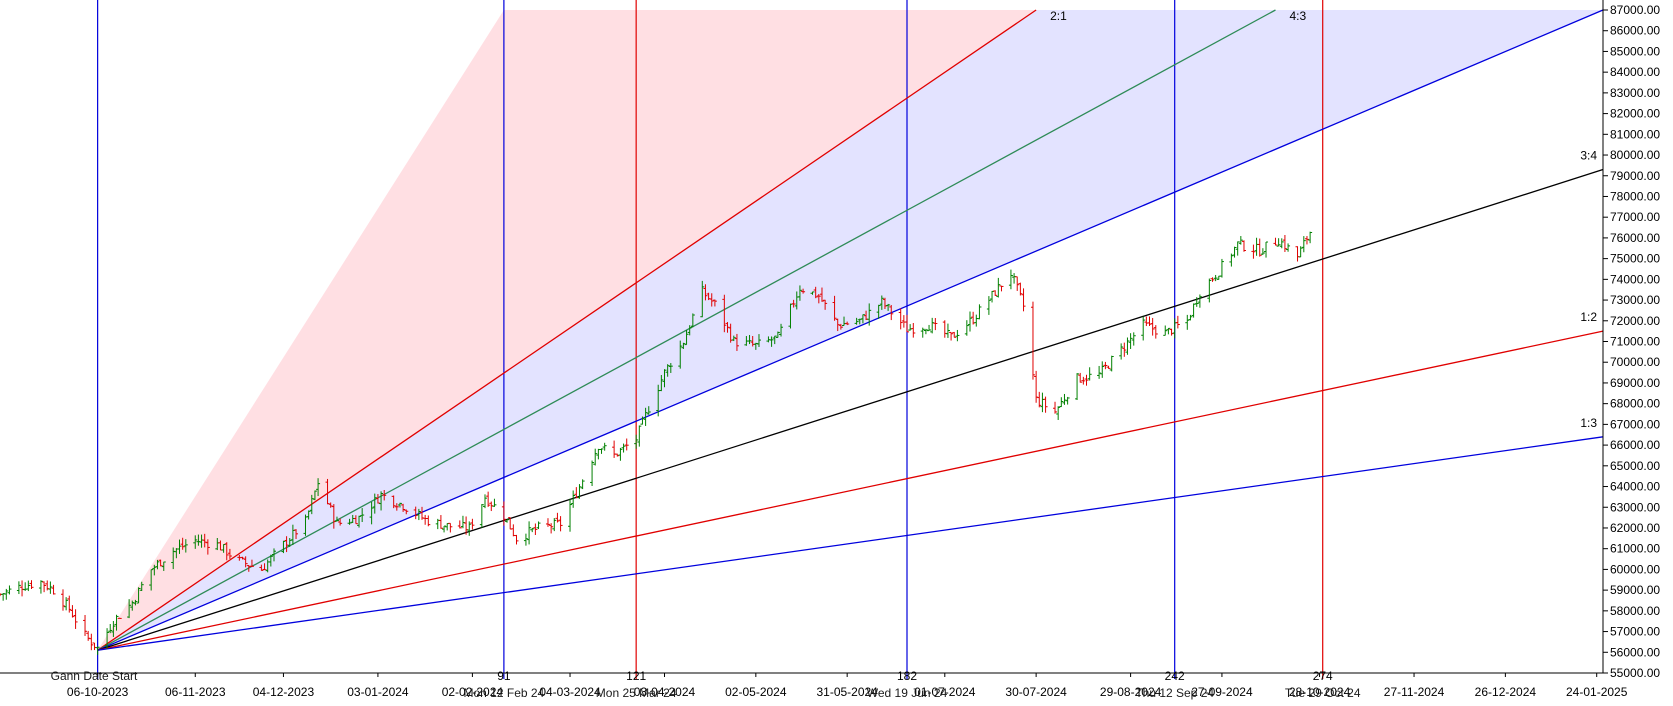  Describe the element at coordinates (1588, 317) in the screenshot. I see `gann-ratio-label: 1:2` at that location.